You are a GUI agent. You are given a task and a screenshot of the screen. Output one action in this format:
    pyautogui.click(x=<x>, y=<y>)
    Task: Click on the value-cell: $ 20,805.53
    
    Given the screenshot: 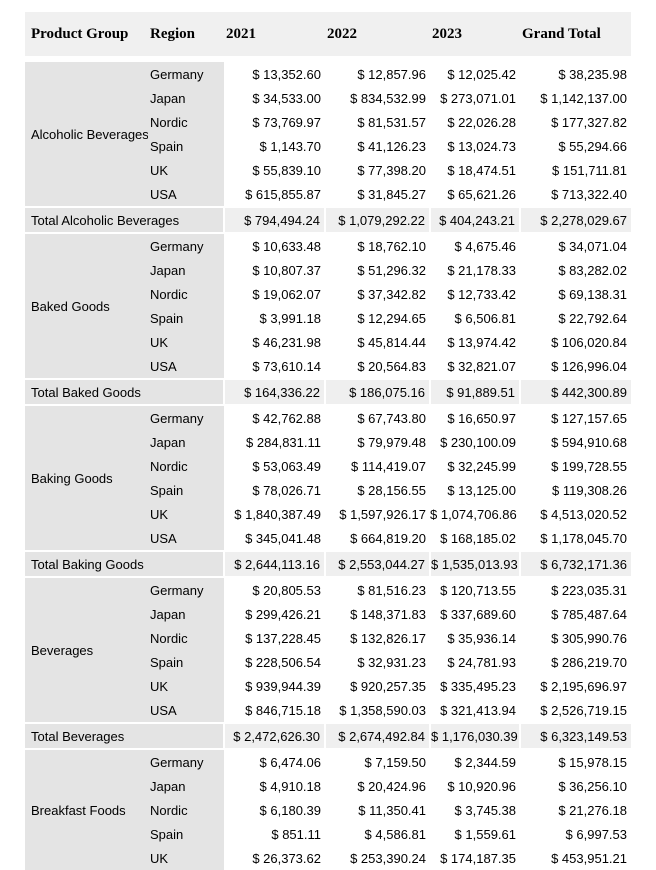 What is the action you would take?
    pyautogui.click(x=274, y=589)
    